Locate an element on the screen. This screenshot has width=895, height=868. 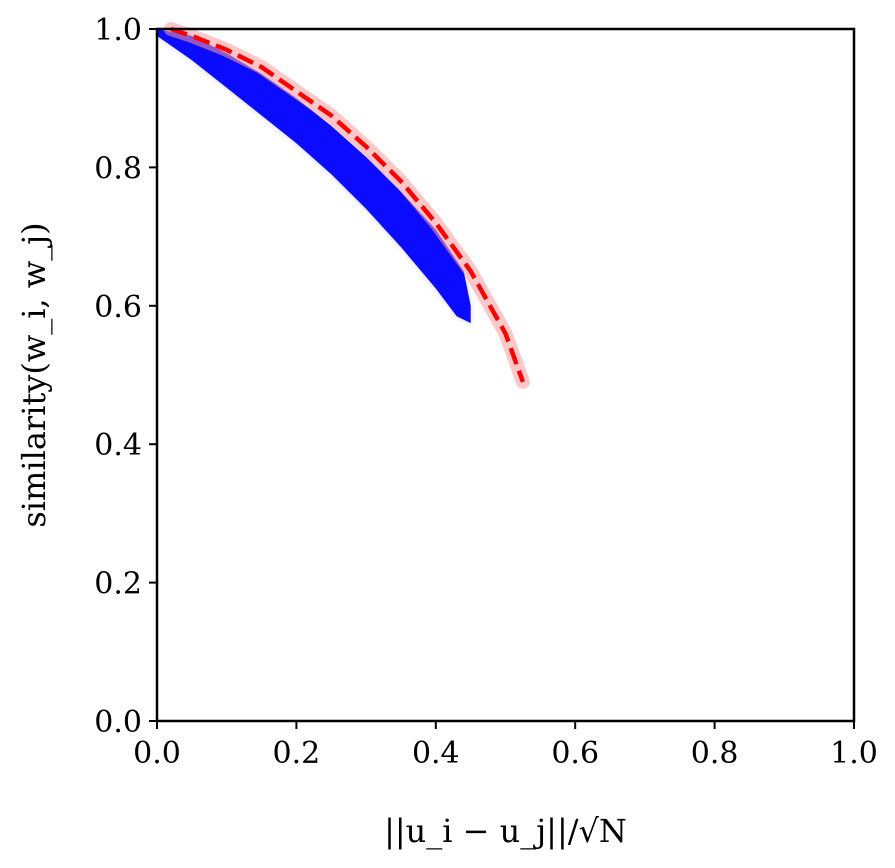
y-tick-label: 0.4 is located at coordinates (118, 445).